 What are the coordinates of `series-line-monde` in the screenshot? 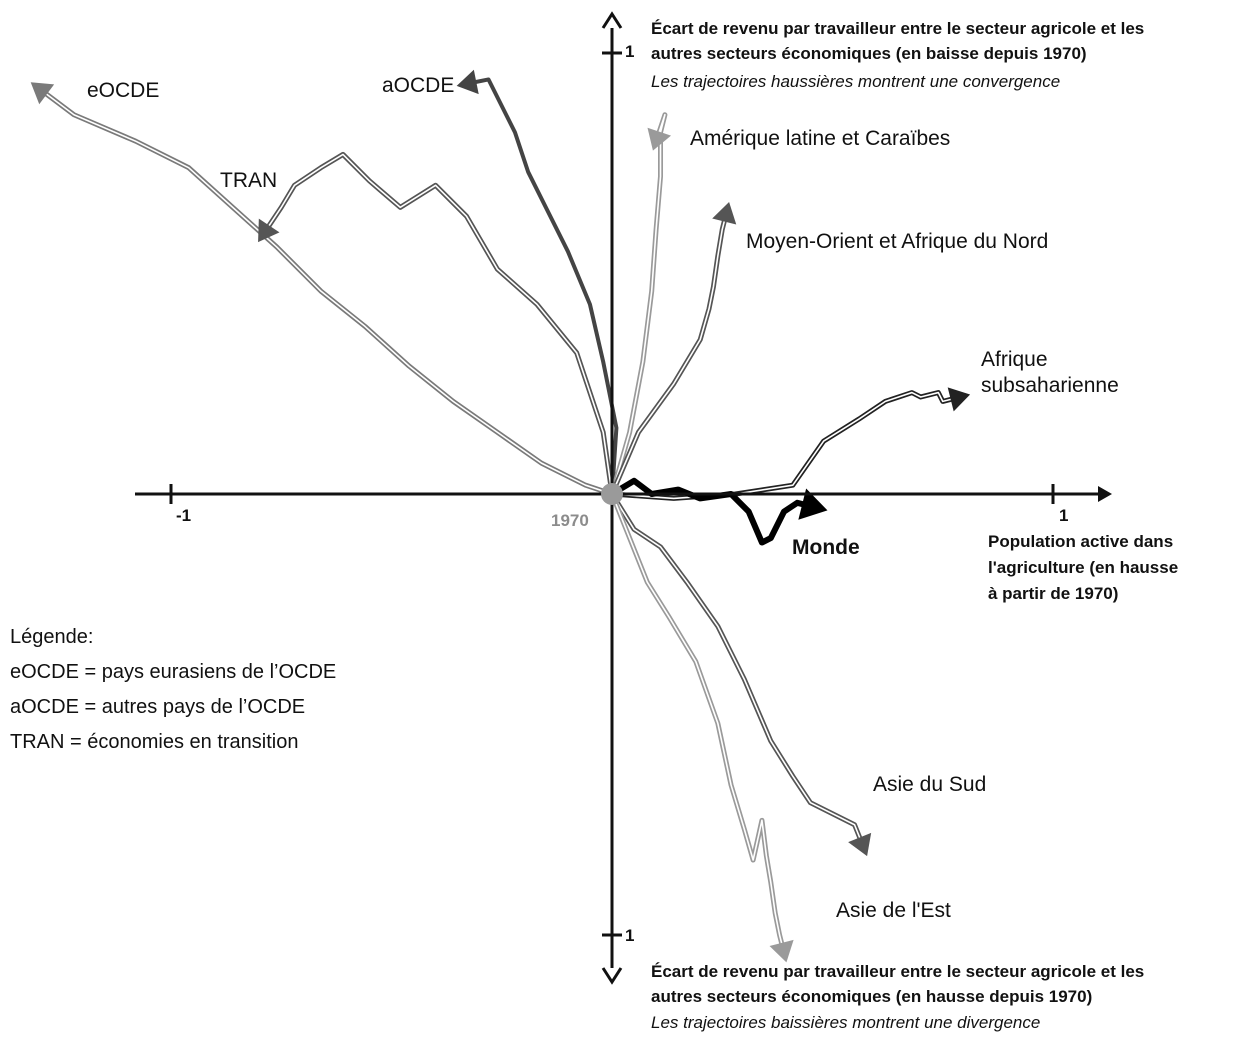 It's located at (713, 511).